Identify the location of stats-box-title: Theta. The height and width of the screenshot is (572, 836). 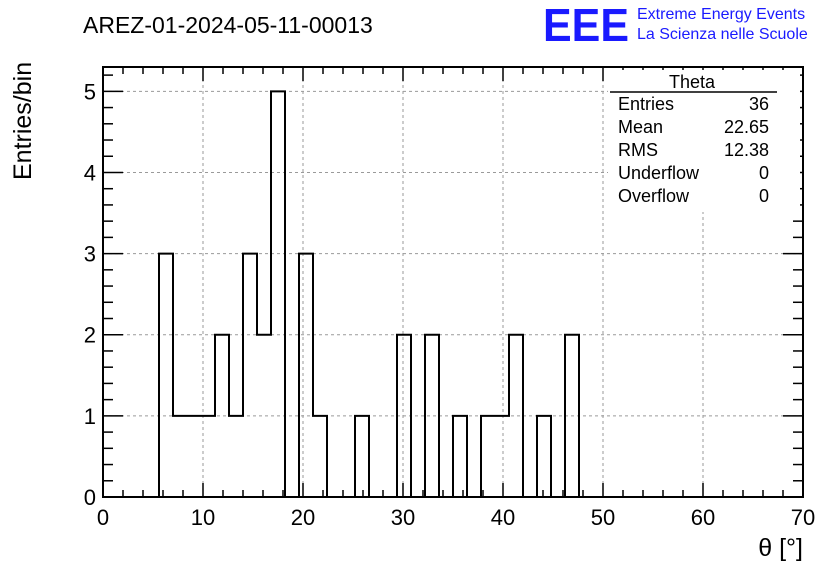
(692, 82).